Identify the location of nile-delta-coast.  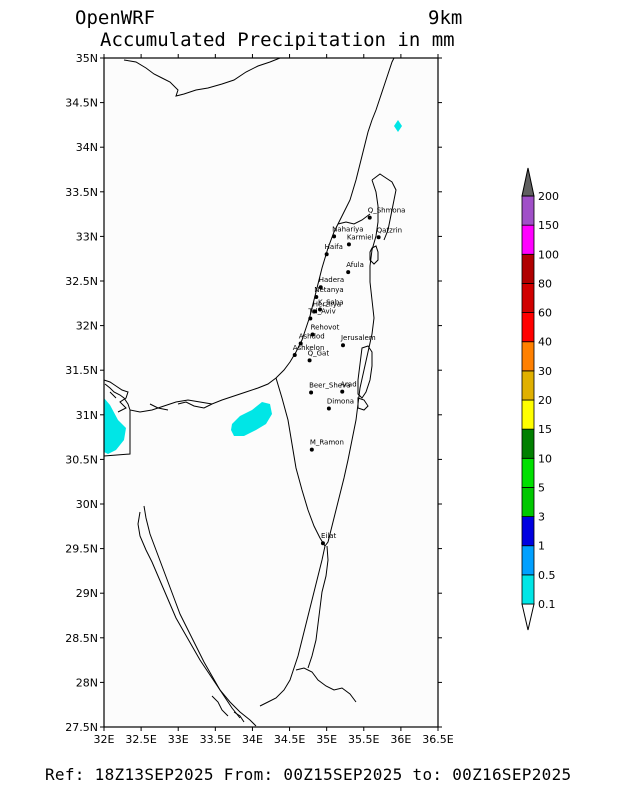
(158, 396).